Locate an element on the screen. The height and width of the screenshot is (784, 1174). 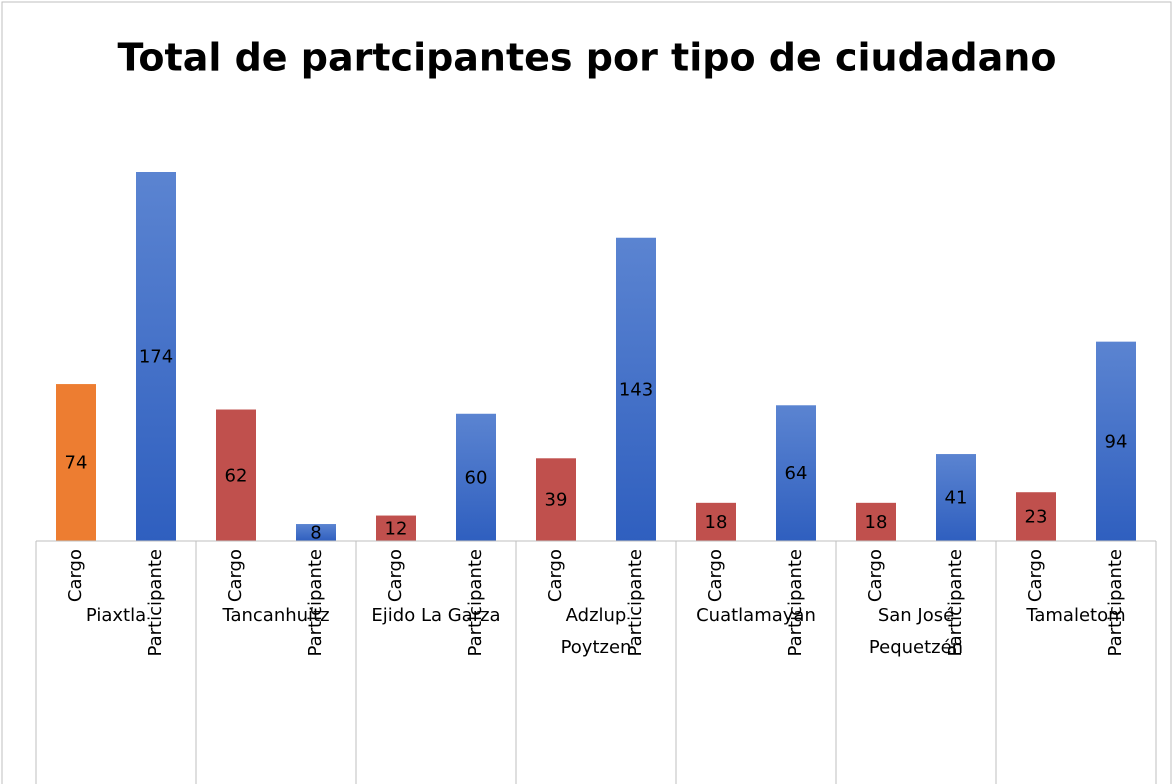
data-label: 74 is located at coordinates (76, 463).